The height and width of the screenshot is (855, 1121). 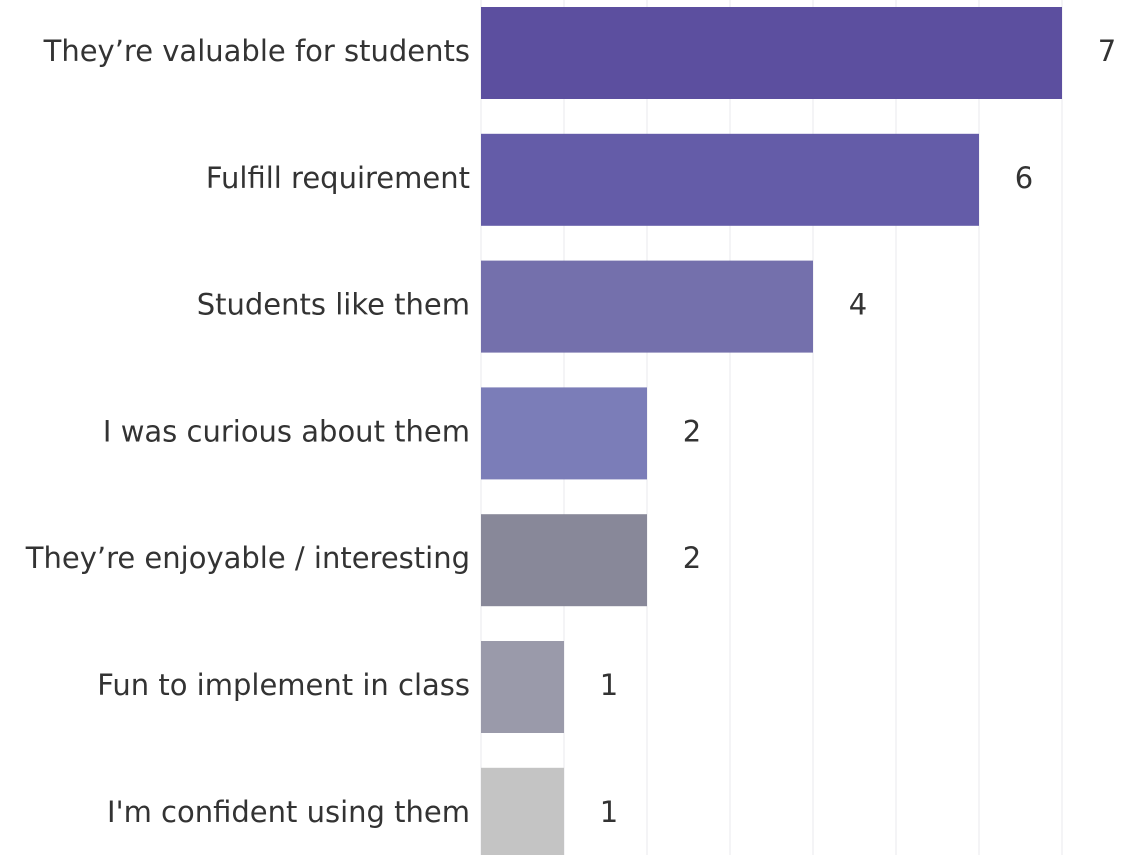 I want to click on category-label: Fun to implement in class, so click(x=283, y=685).